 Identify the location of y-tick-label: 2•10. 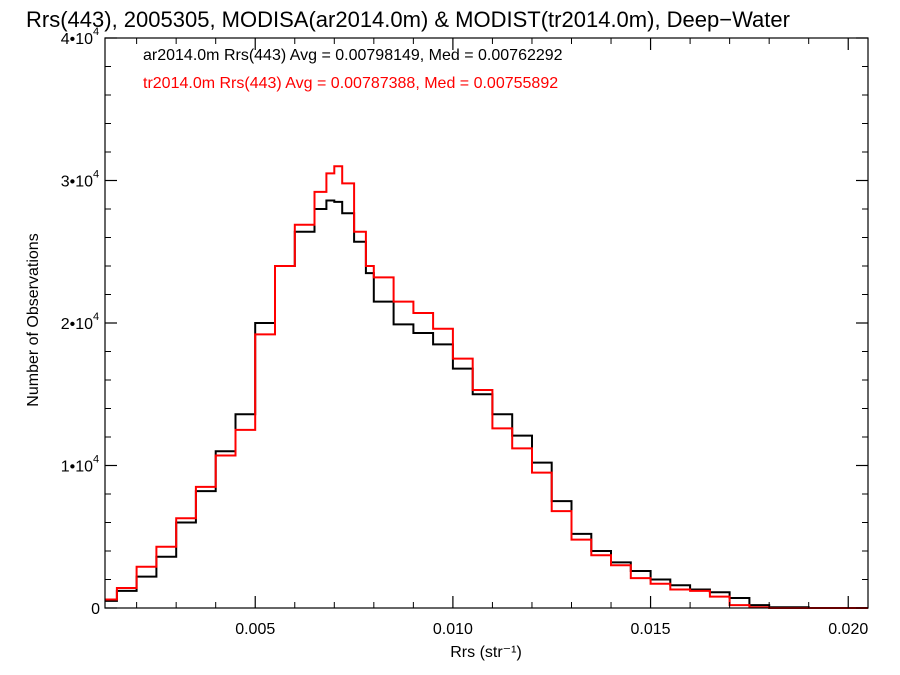
(77, 324).